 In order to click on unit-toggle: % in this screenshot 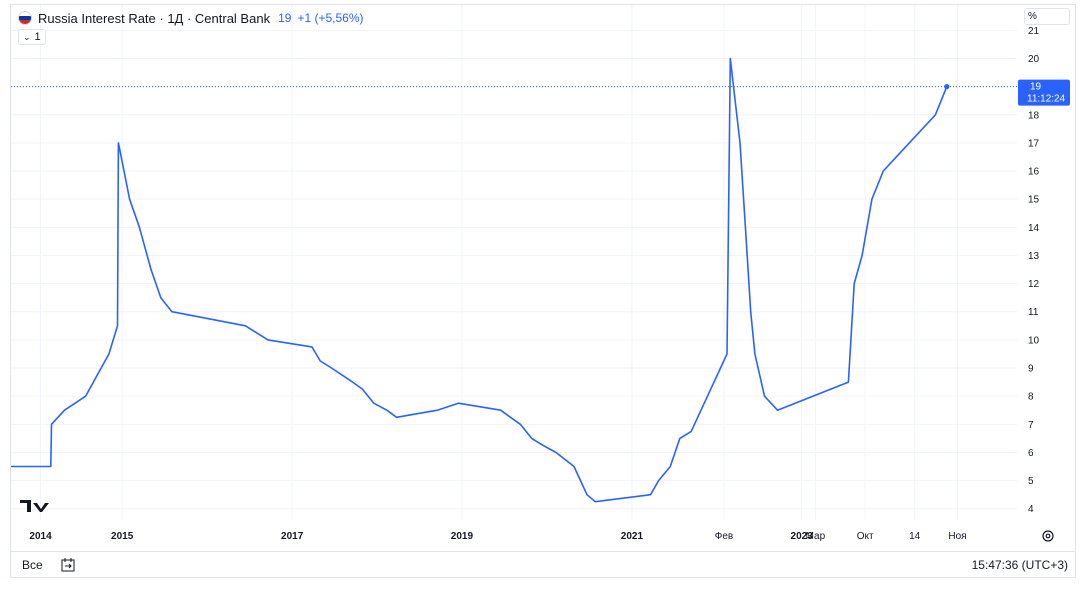, I will do `click(1047, 16)`.